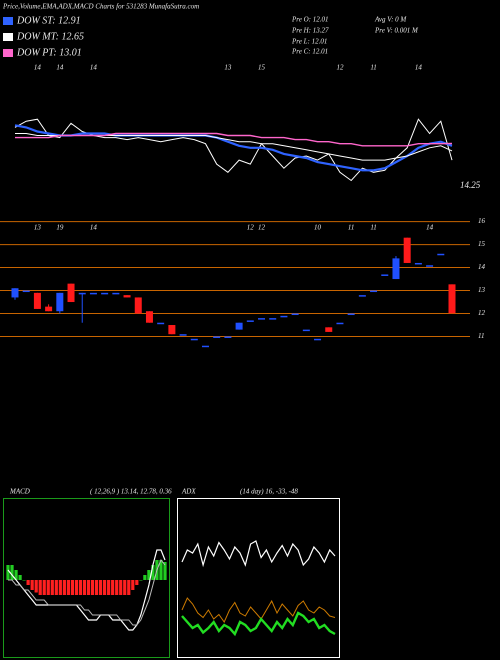  What do you see at coordinates (390, 20) in the screenshot?
I see `info-text: Avg V: 0 M` at bounding box center [390, 20].